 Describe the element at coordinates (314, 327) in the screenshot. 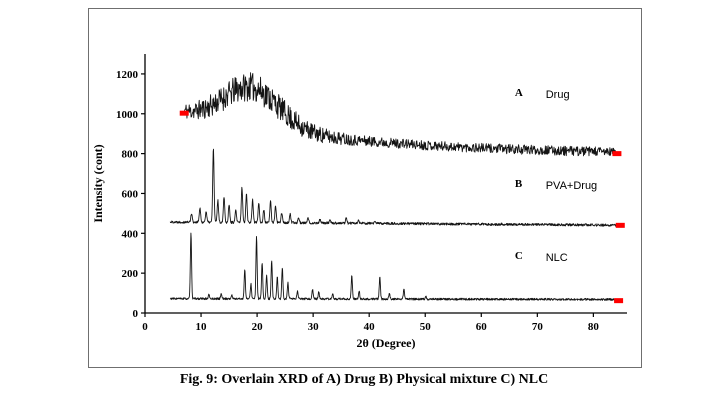

I see `x-tick-label: 30` at that location.